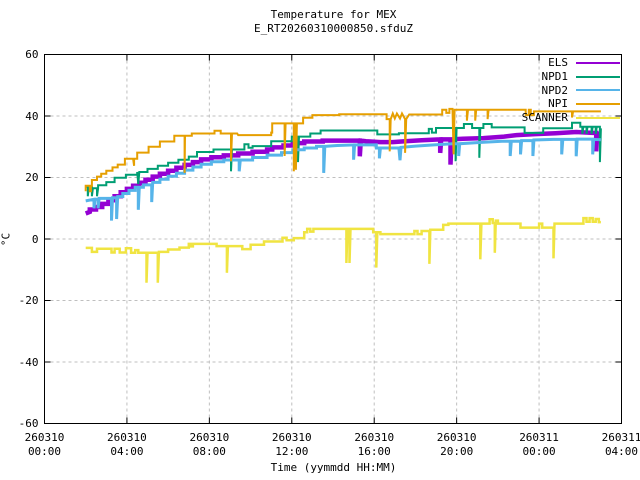 The width and height of the screenshot is (640, 480). Describe the element at coordinates (35, 239) in the screenshot. I see `y-tick-label: 0` at that location.